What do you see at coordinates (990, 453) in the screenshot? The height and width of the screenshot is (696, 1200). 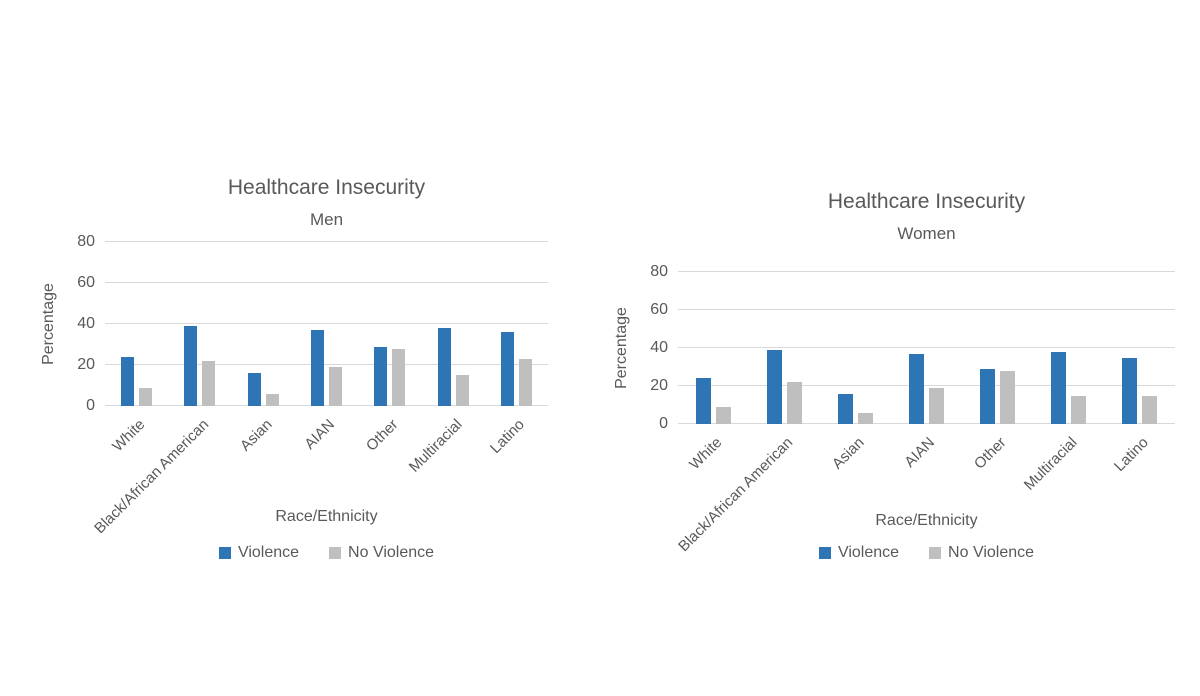 I see `x-tick-label: Other` at bounding box center [990, 453].